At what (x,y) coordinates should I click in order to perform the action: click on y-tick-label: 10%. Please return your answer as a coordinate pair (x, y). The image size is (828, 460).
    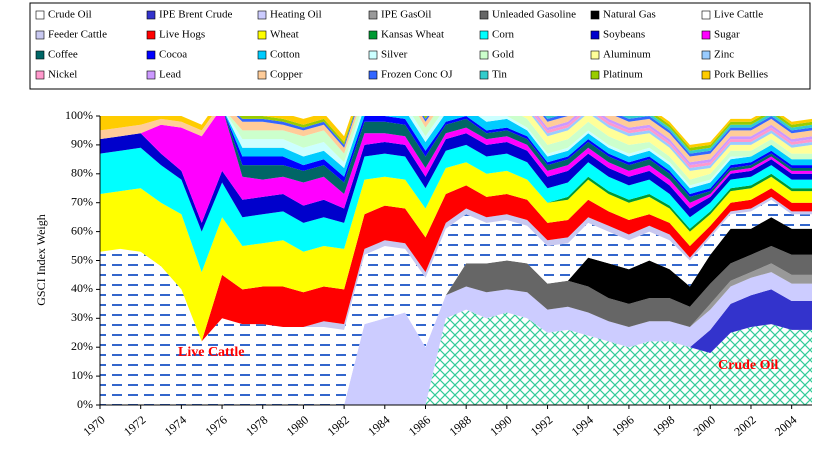
    Looking at the image, I should click on (82, 375).